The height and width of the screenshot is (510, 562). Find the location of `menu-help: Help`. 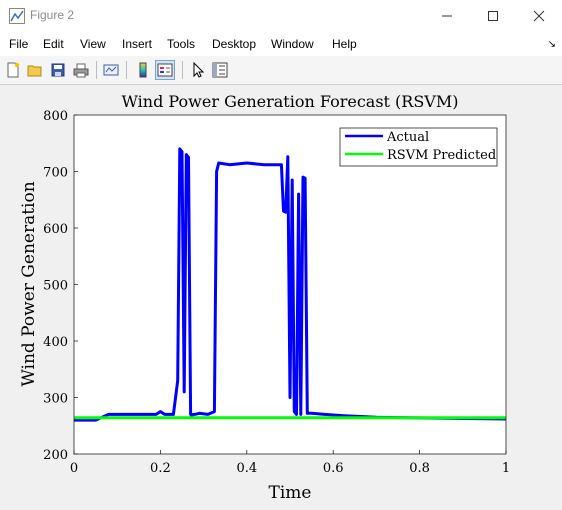

menu-help: Help is located at coordinates (344, 44).